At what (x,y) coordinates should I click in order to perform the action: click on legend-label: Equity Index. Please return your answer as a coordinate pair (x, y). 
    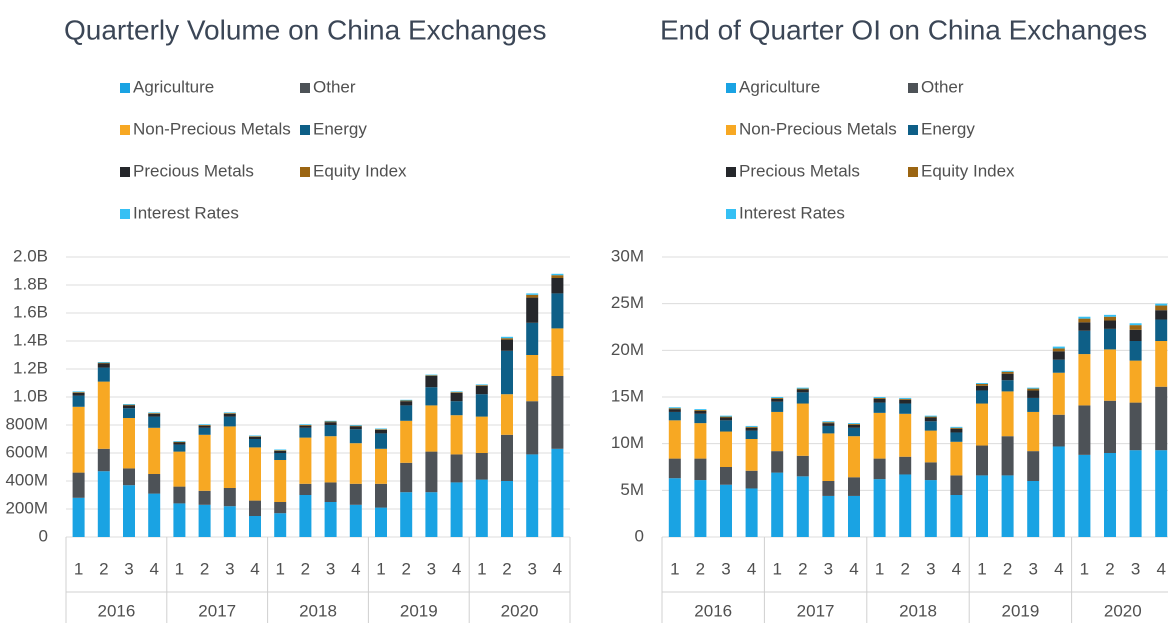
    Looking at the image, I should click on (968, 170).